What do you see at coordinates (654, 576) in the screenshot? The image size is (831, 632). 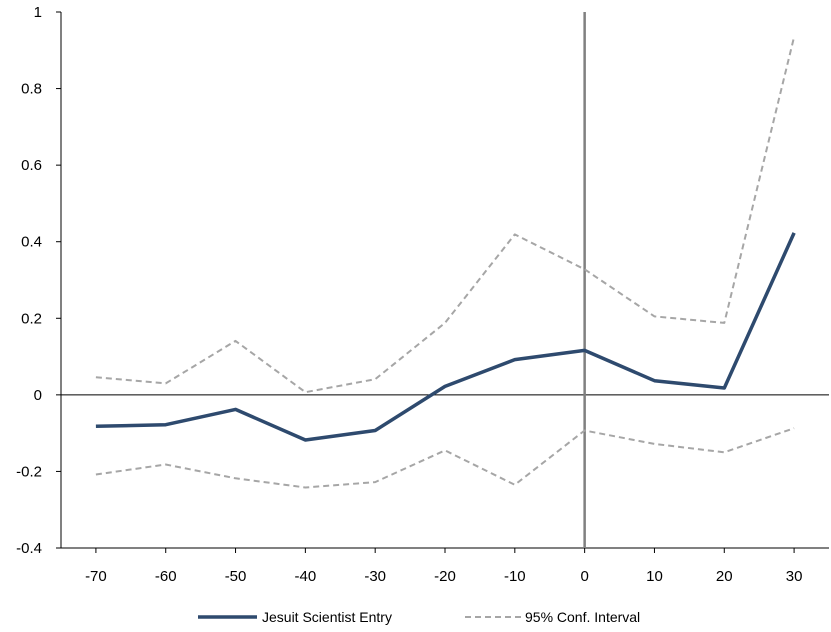 I see `x-tick-label: 10` at bounding box center [654, 576].